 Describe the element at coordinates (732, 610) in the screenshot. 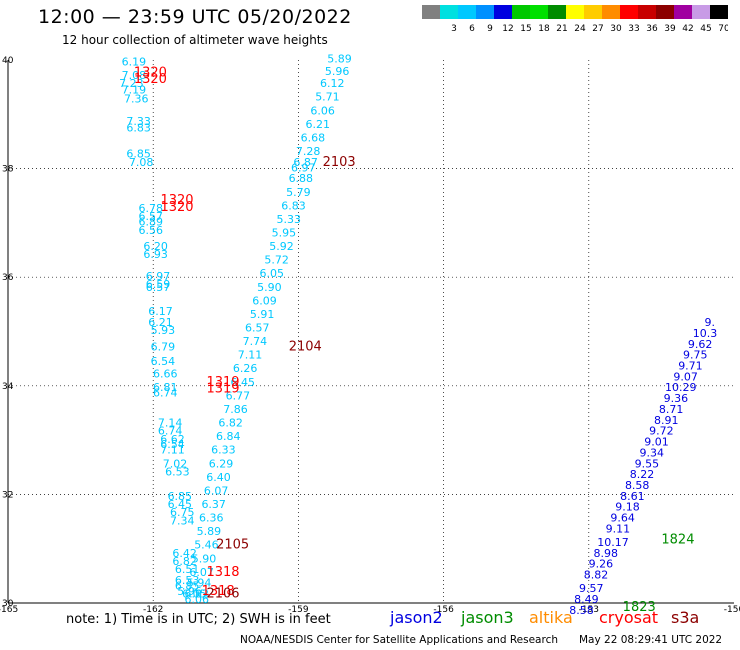

I see `longitude-tick-label: -150` at that location.